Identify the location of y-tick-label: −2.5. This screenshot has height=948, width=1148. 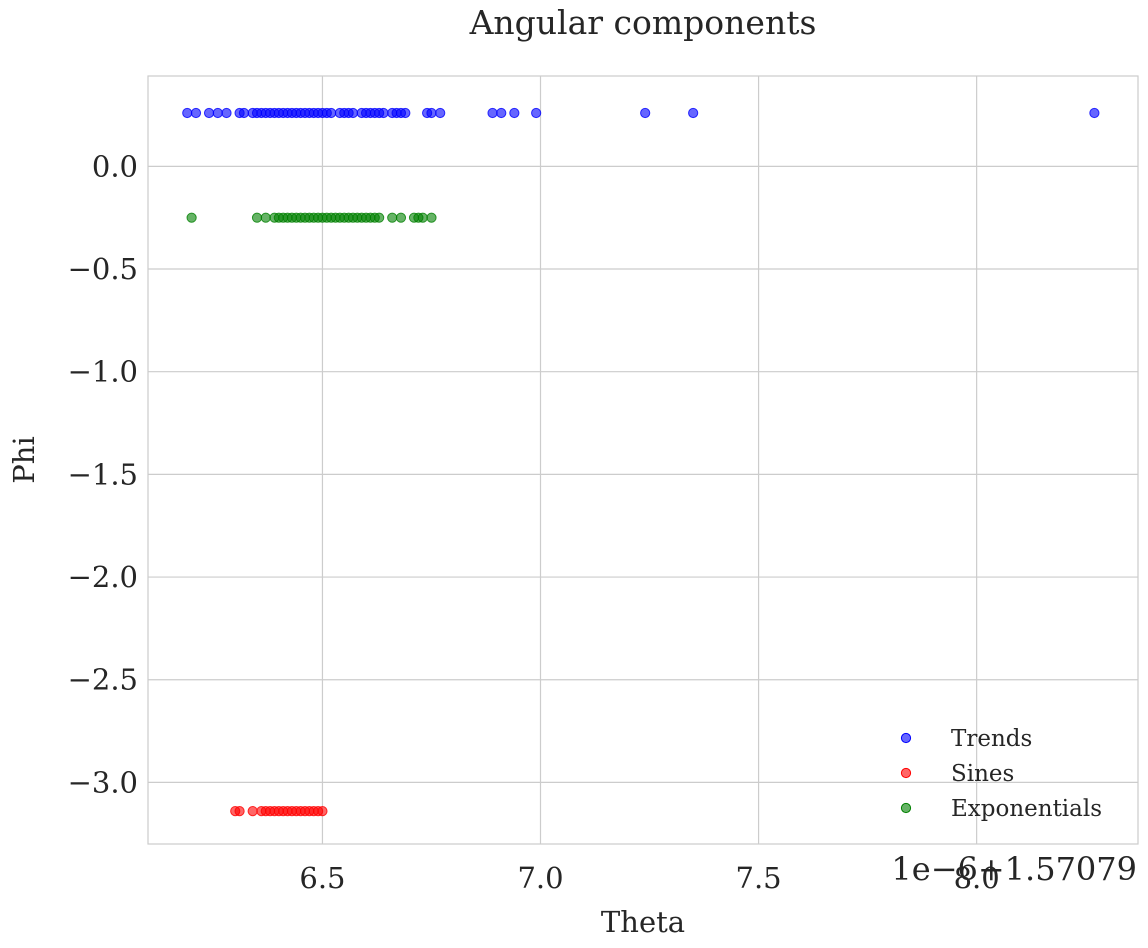
(103, 680).